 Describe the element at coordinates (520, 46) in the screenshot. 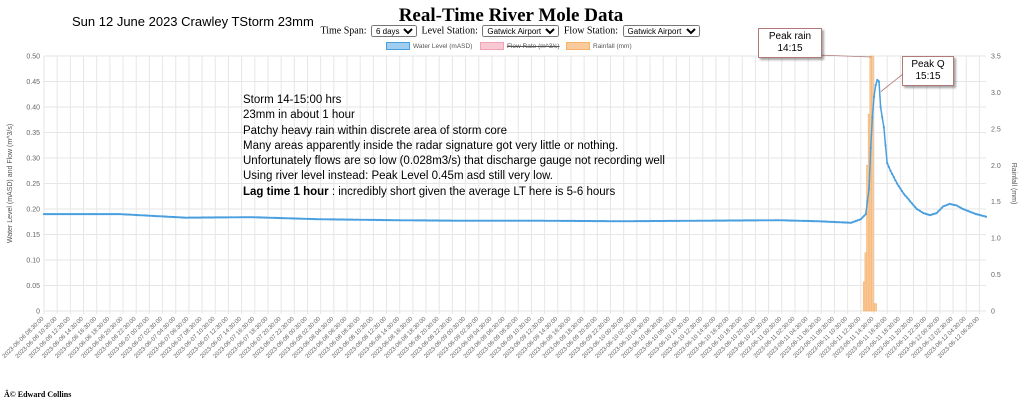

I see `legend-flow-rate: Flow Rate (m^3/s)` at that location.